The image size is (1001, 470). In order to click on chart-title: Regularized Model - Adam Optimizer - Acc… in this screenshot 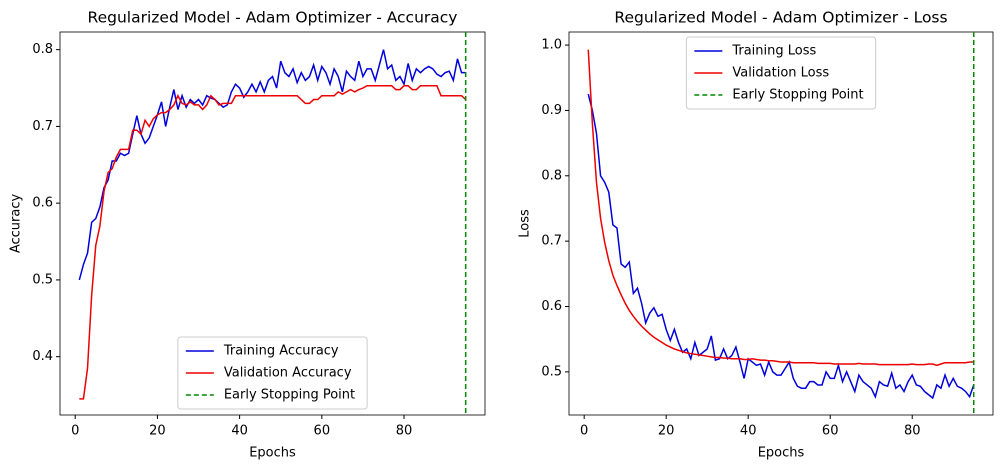, I will do `click(273, 18)`.